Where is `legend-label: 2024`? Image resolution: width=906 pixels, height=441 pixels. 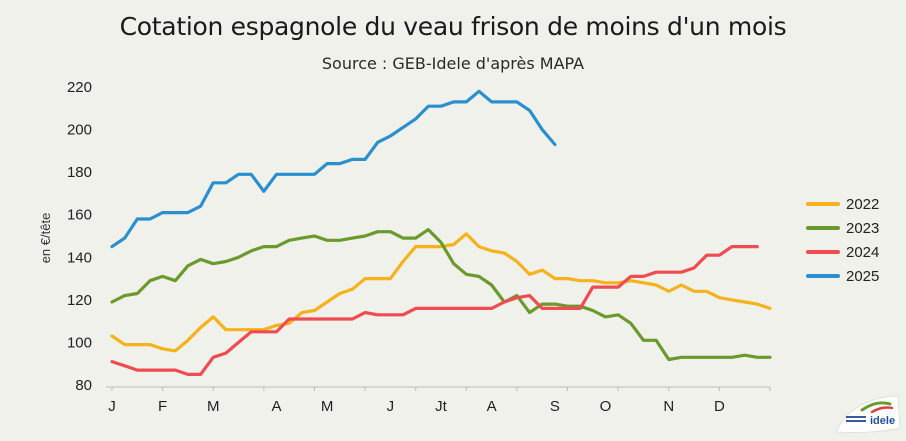 legend-label: 2024 is located at coordinates (863, 252).